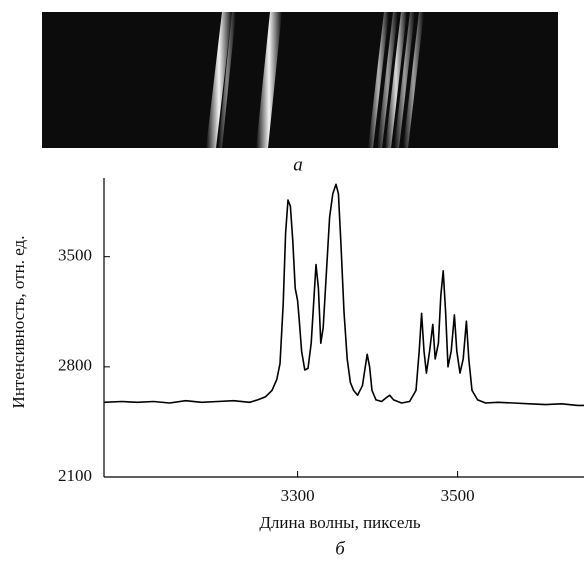 The width and height of the screenshot is (584, 568). I want to click on y-axis-label: Интенсивность, отн. ед., so click(18, 322).